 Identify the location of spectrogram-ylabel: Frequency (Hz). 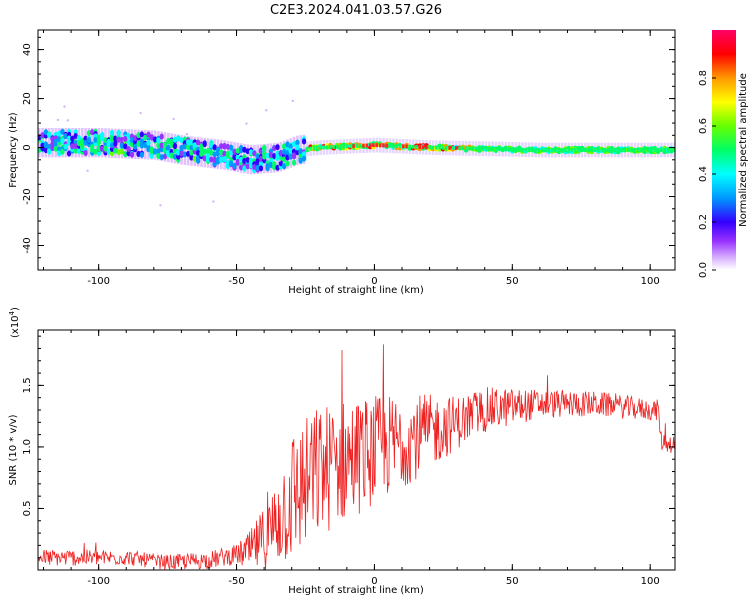
(13, 150).